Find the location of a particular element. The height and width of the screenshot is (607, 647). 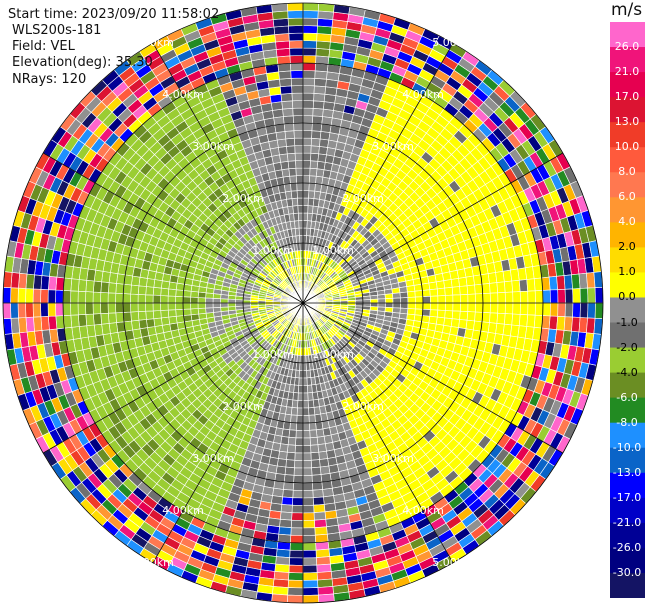

colorbar-tick-label: 17.0 is located at coordinates (627, 97).